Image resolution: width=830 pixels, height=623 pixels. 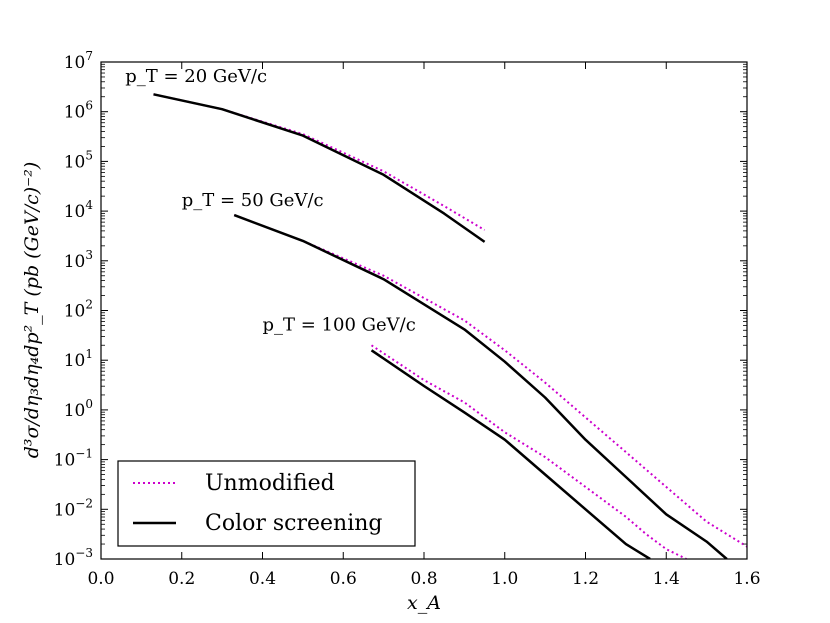 What do you see at coordinates (585, 579) in the screenshot?
I see `x-tick-label: 1.2` at bounding box center [585, 579].